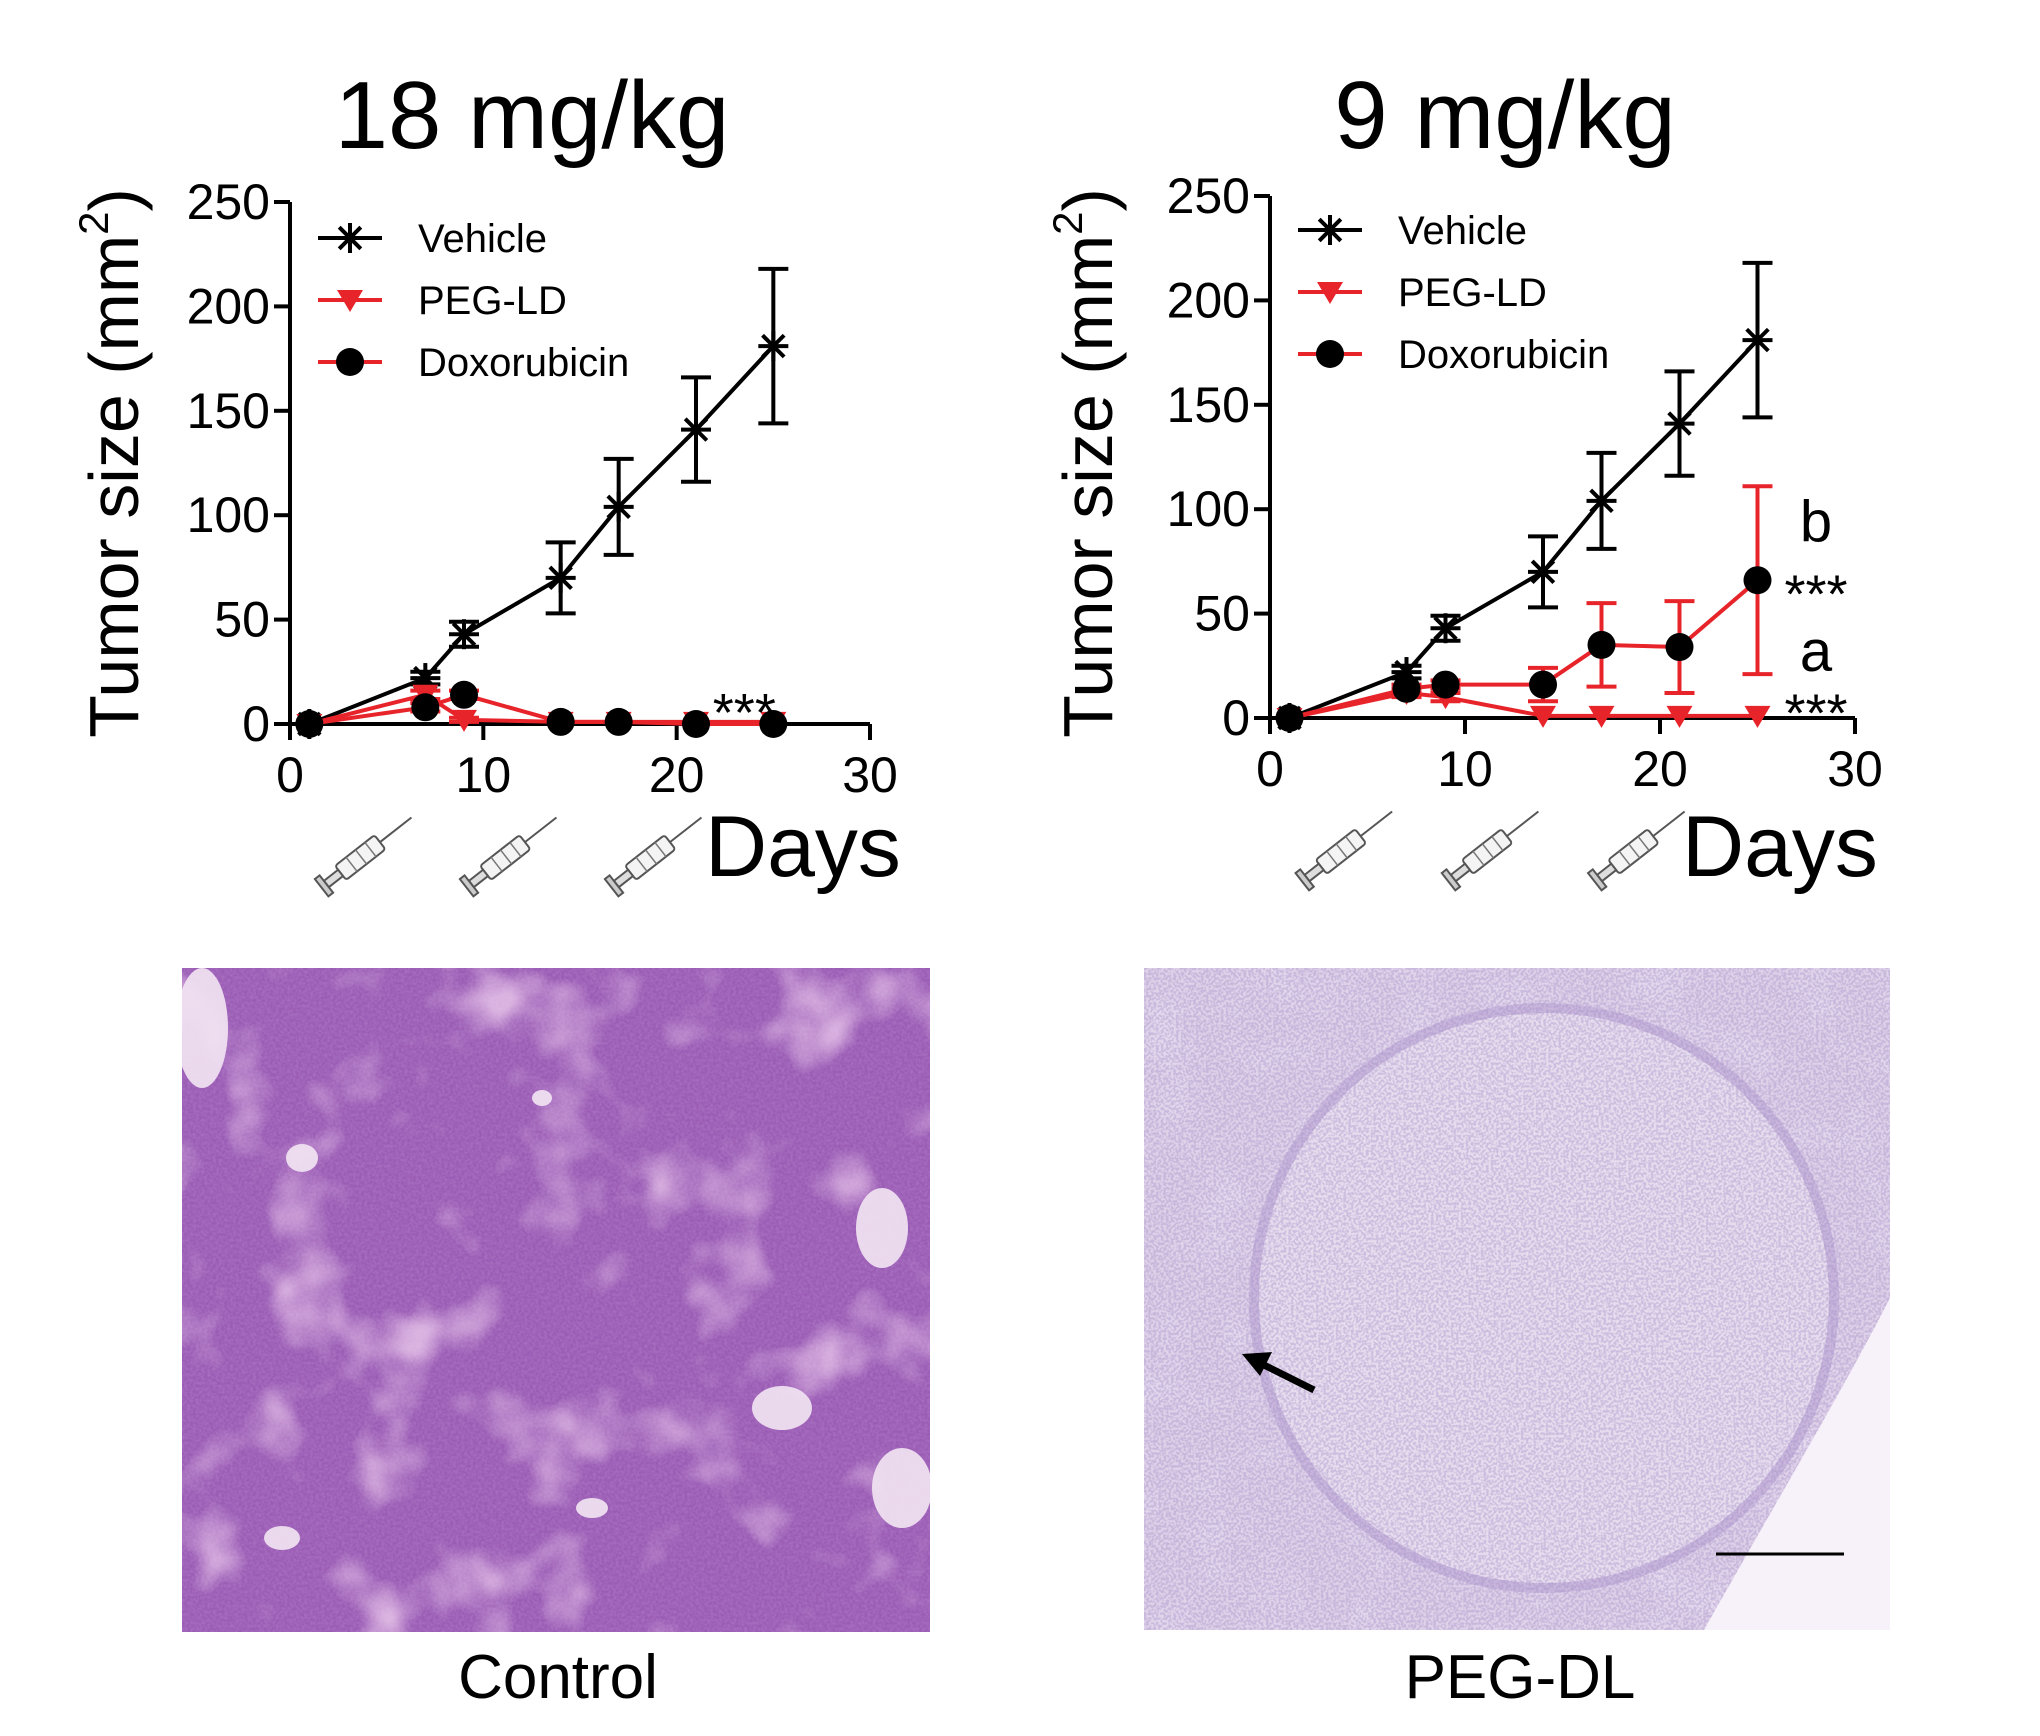  I want to click on x-axis-label: Days, so click(803, 847).